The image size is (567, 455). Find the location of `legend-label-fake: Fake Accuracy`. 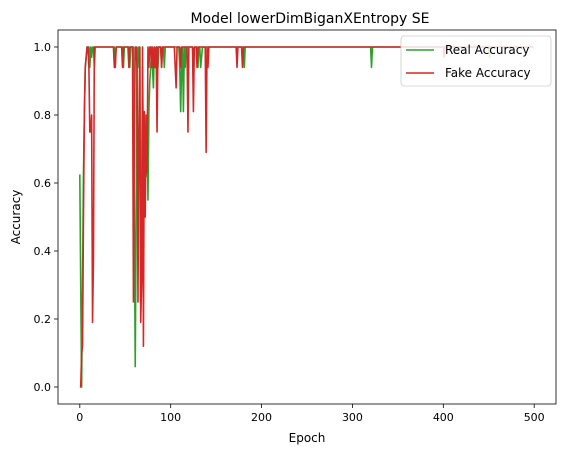

legend-label-fake: Fake Accuracy is located at coordinates (488, 73).